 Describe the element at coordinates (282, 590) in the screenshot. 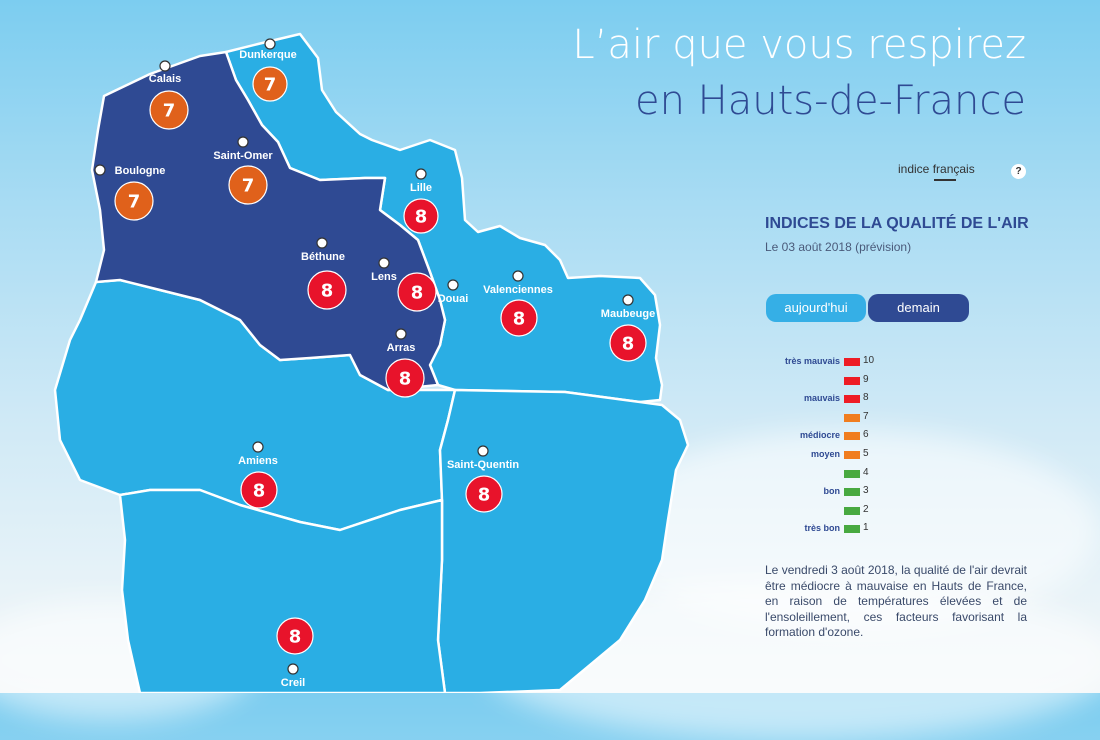

I see `map-region-oise` at that location.